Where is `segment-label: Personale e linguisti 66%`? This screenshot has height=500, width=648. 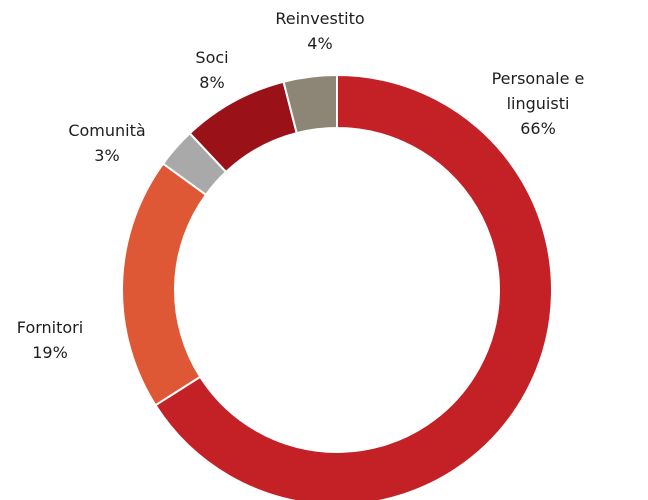
segment-label: Personale e linguisti 66% is located at coordinates (538, 103).